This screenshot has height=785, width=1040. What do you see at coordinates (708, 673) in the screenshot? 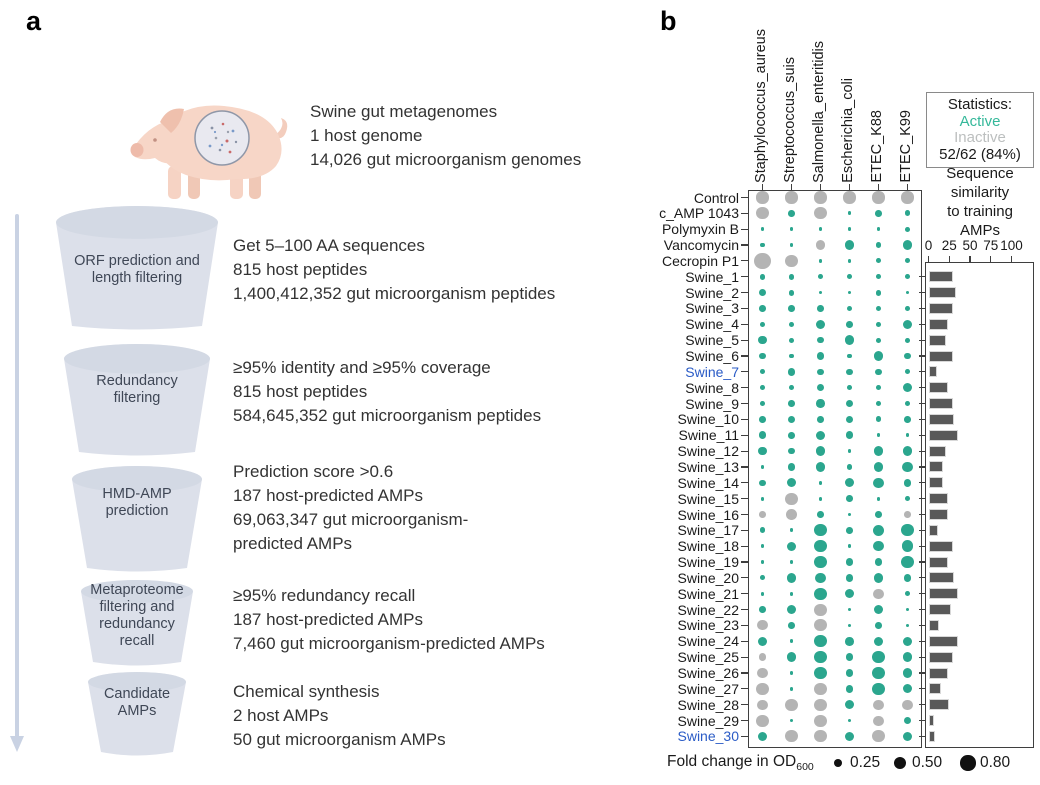
I see `row-label: Swine_26` at bounding box center [708, 673].